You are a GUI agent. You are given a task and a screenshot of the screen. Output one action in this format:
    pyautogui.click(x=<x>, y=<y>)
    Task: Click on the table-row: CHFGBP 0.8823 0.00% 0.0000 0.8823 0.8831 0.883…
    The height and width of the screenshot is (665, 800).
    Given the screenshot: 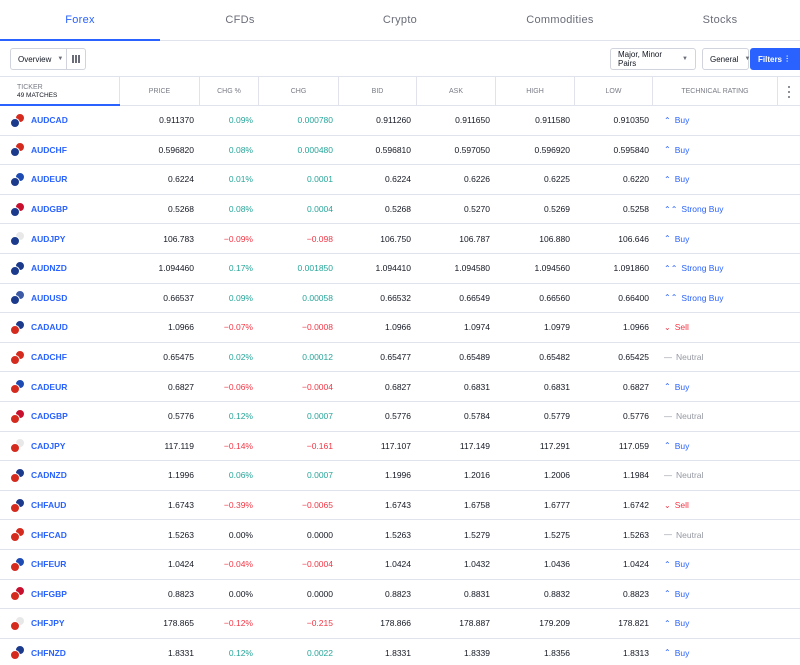 What is the action you would take?
    pyautogui.click(x=400, y=595)
    